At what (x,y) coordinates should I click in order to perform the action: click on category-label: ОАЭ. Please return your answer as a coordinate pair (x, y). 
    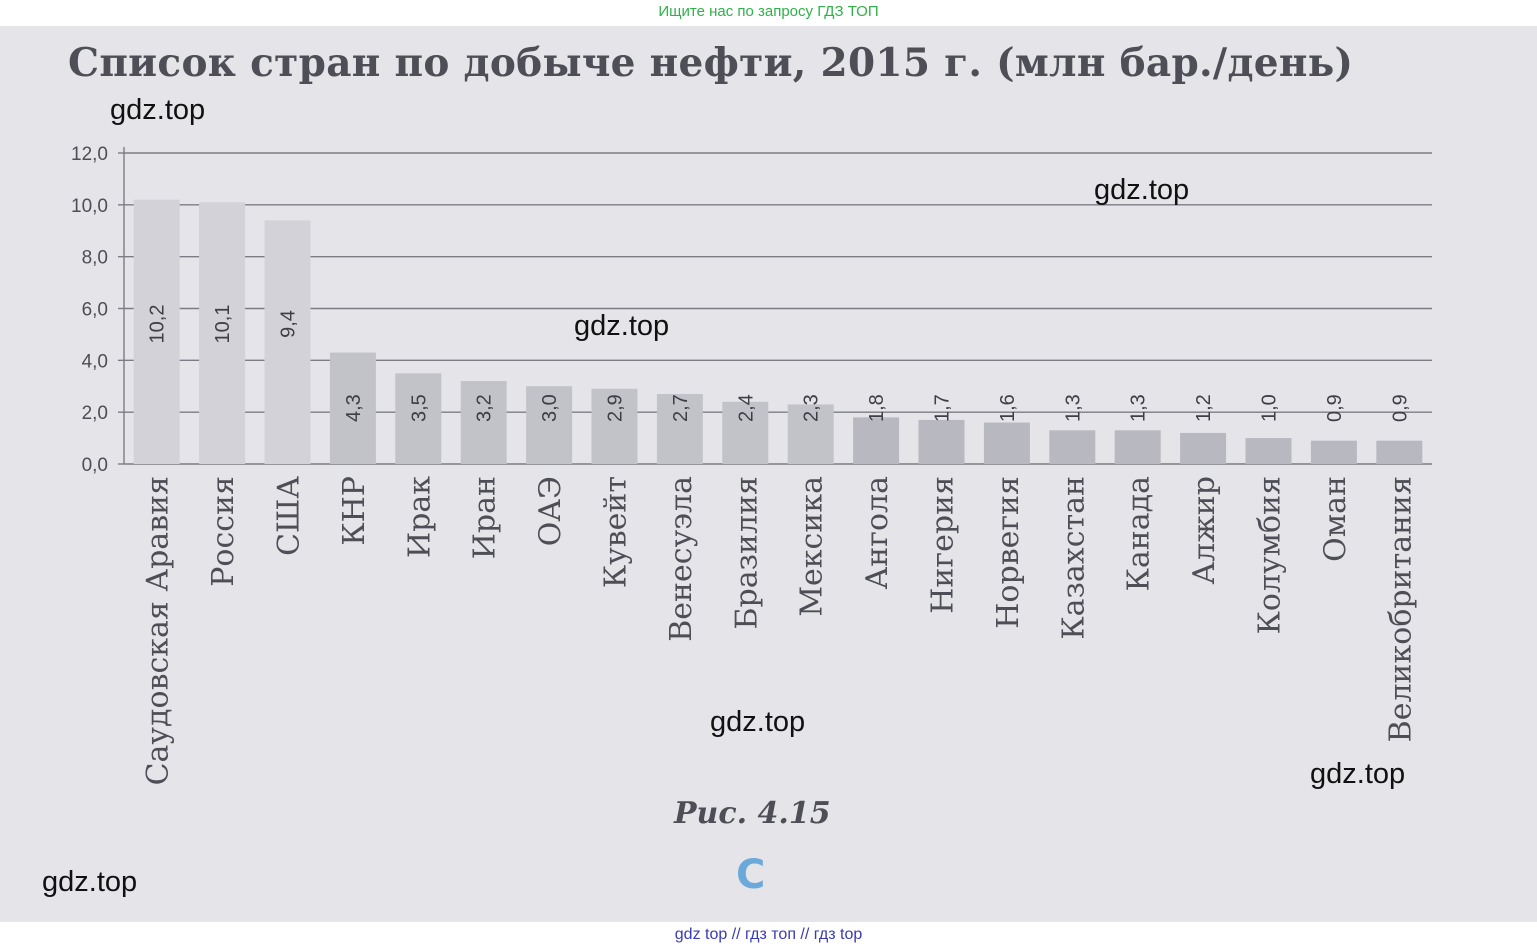
    Looking at the image, I should click on (550, 511).